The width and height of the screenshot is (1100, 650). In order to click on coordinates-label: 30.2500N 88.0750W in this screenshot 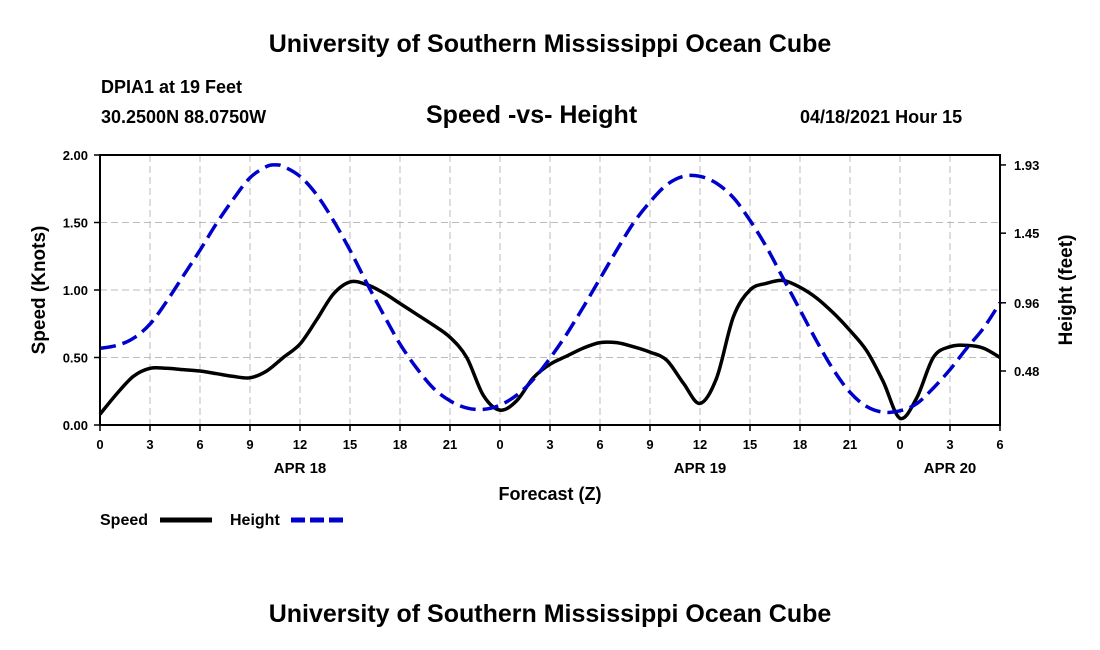, I will do `click(184, 117)`.